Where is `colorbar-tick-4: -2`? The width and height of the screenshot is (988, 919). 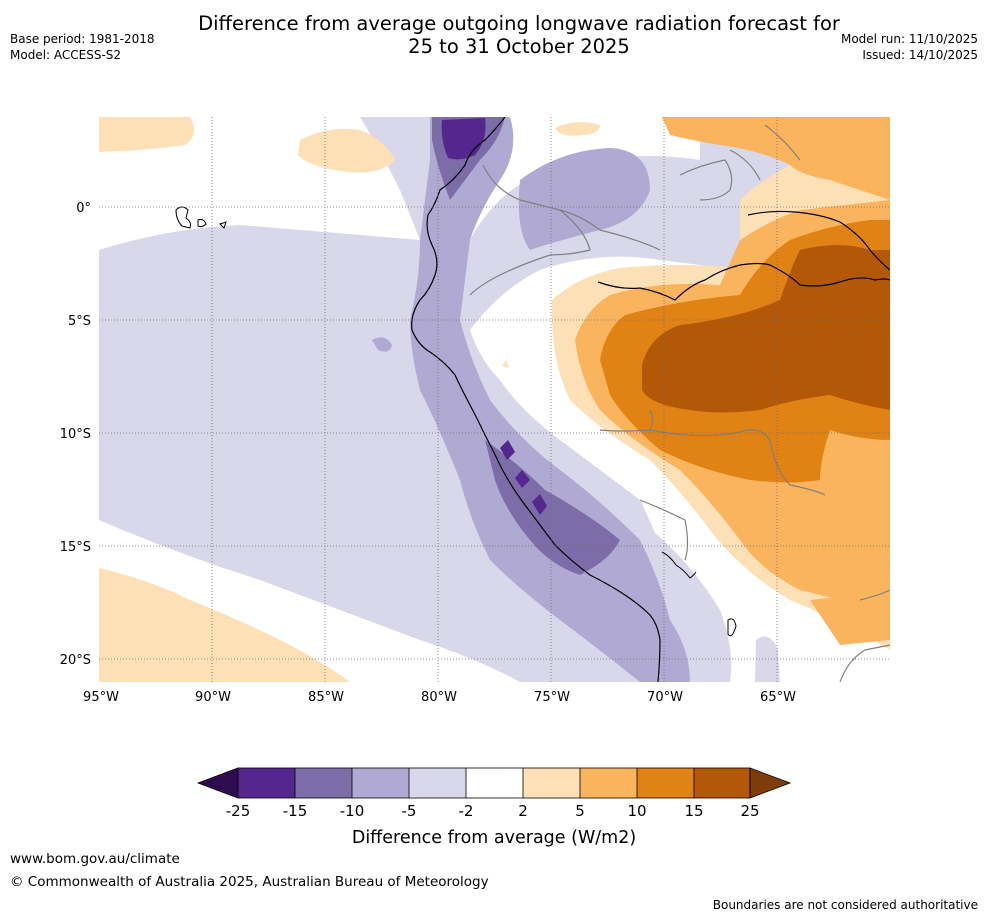 colorbar-tick-4: -2 is located at coordinates (466, 811).